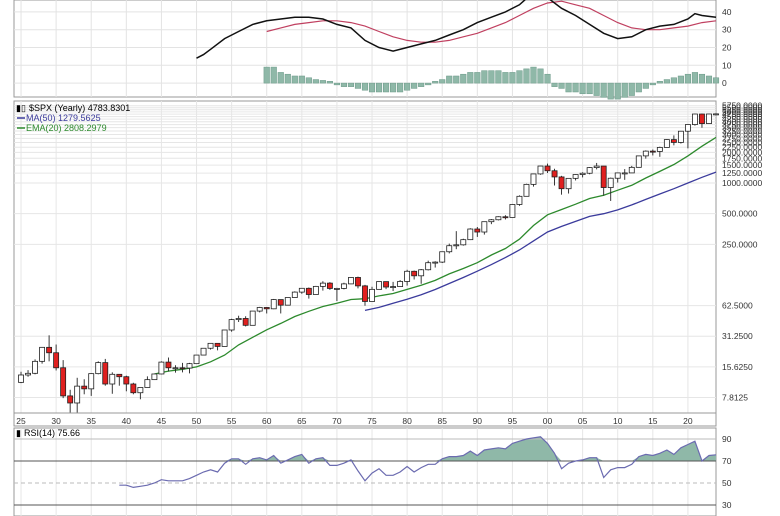 The image size is (780, 516). Describe the element at coordinates (418, 462) in the screenshot. I see `rsi-line` at that location.